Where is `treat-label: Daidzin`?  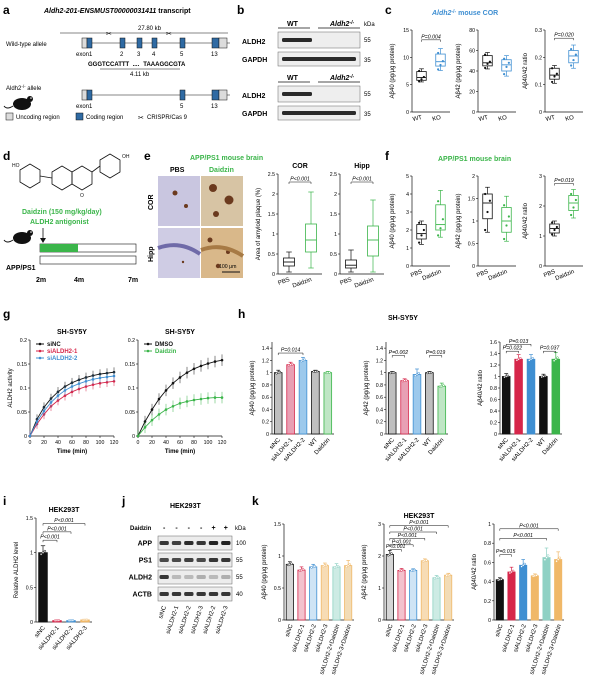 treat-label: Daidzin is located at coordinates (141, 529).